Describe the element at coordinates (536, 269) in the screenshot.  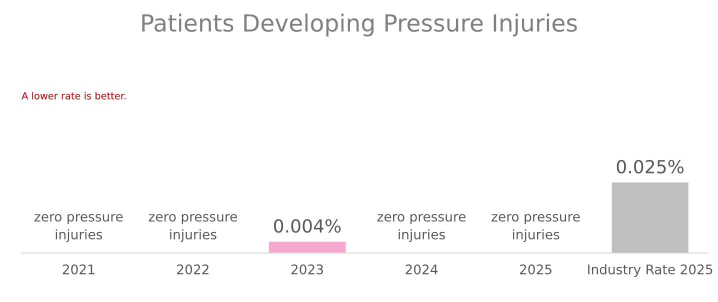
I see `x-tick-label: 2025` at that location.